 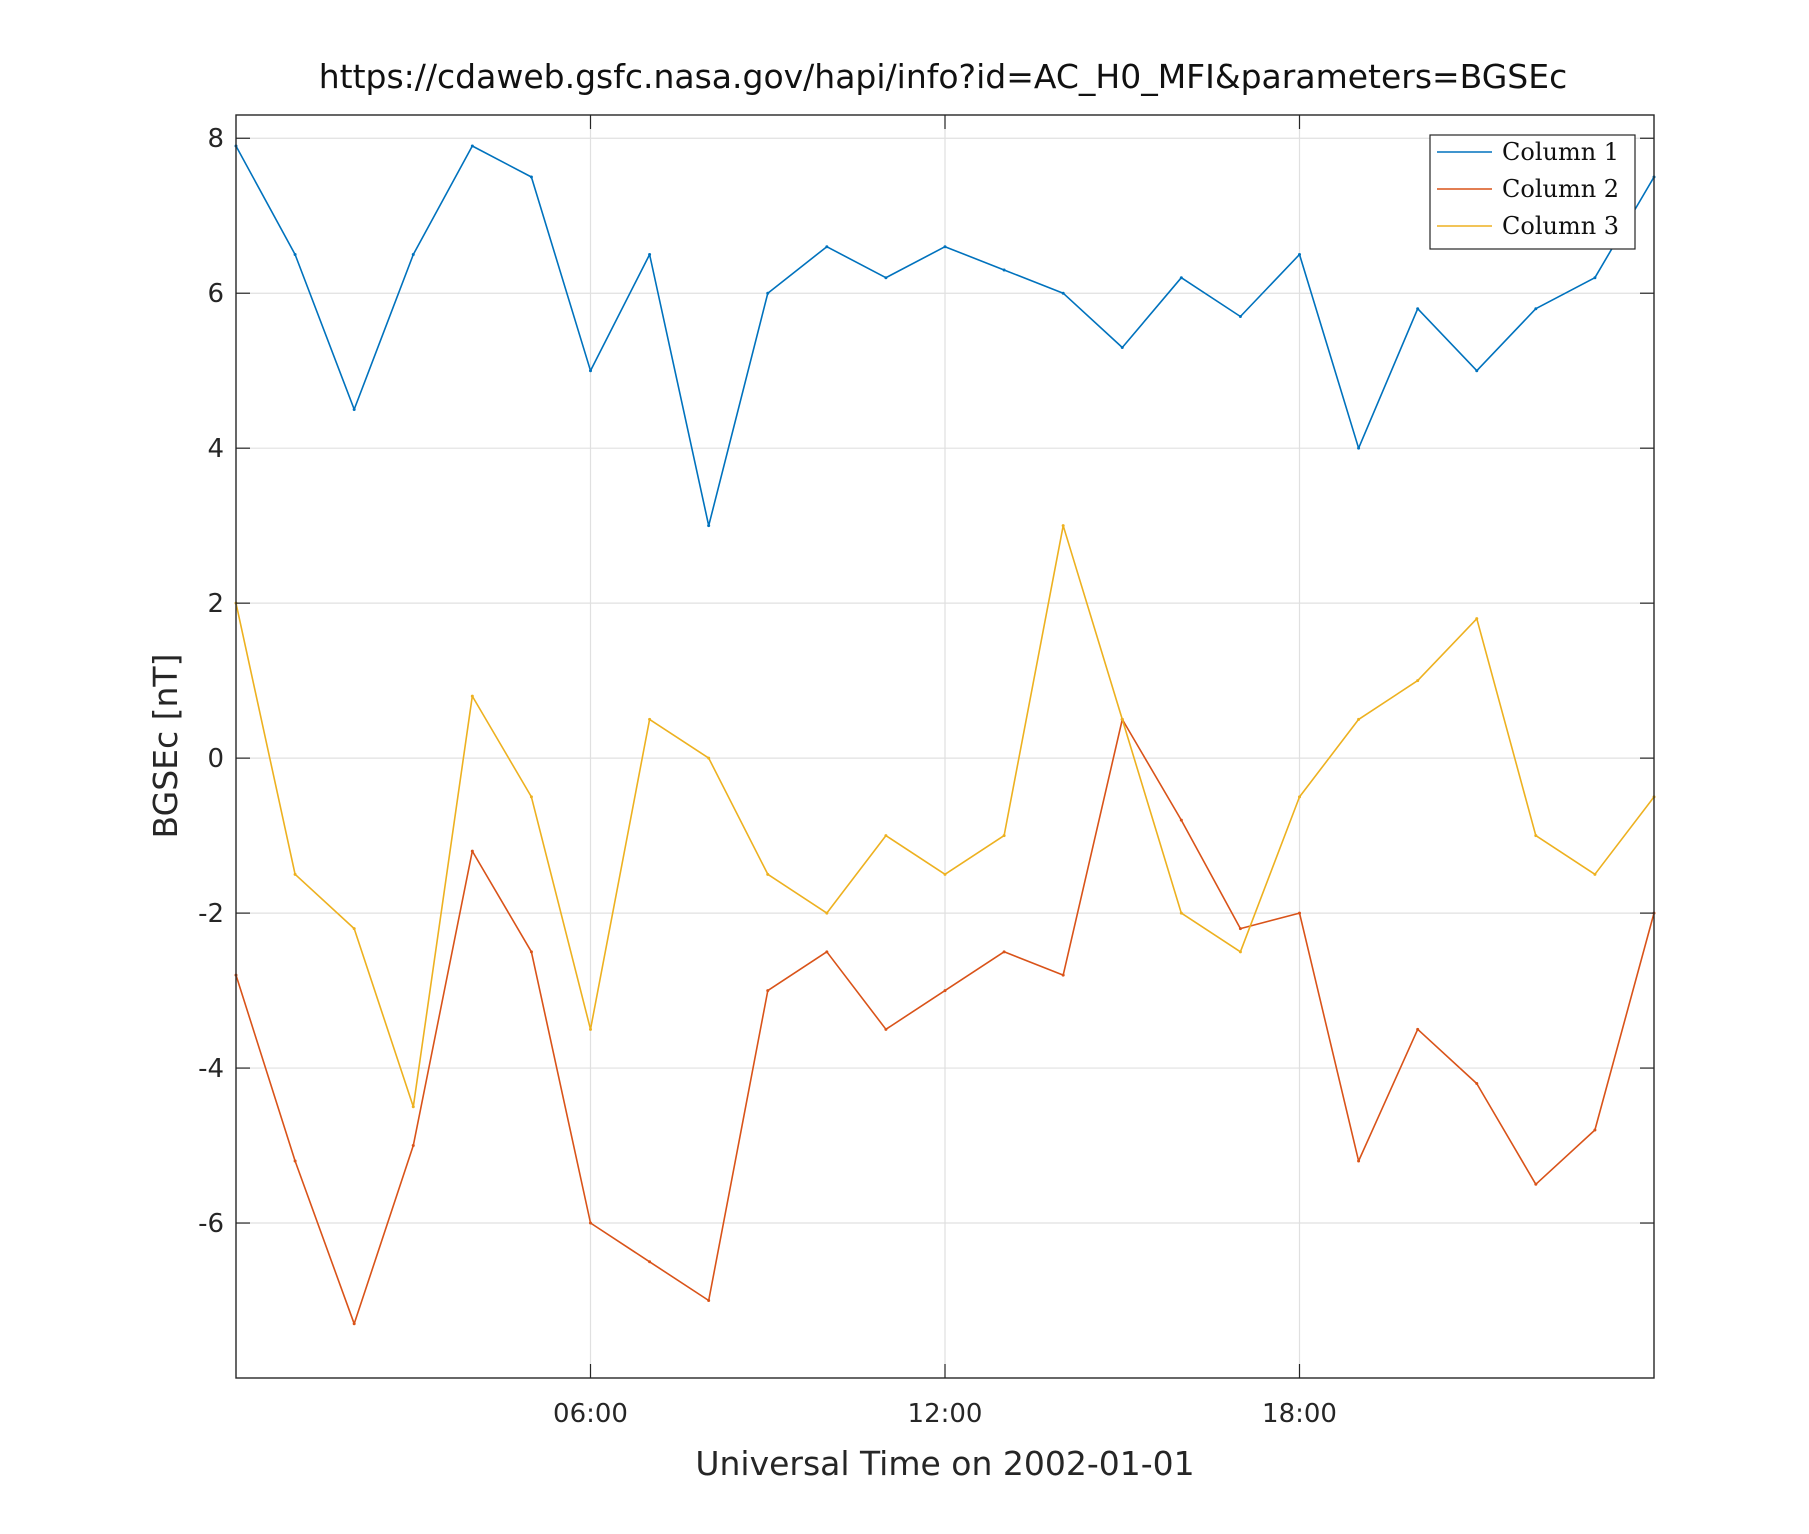 I want to click on legend-entry: Column 3, so click(x=1560, y=226).